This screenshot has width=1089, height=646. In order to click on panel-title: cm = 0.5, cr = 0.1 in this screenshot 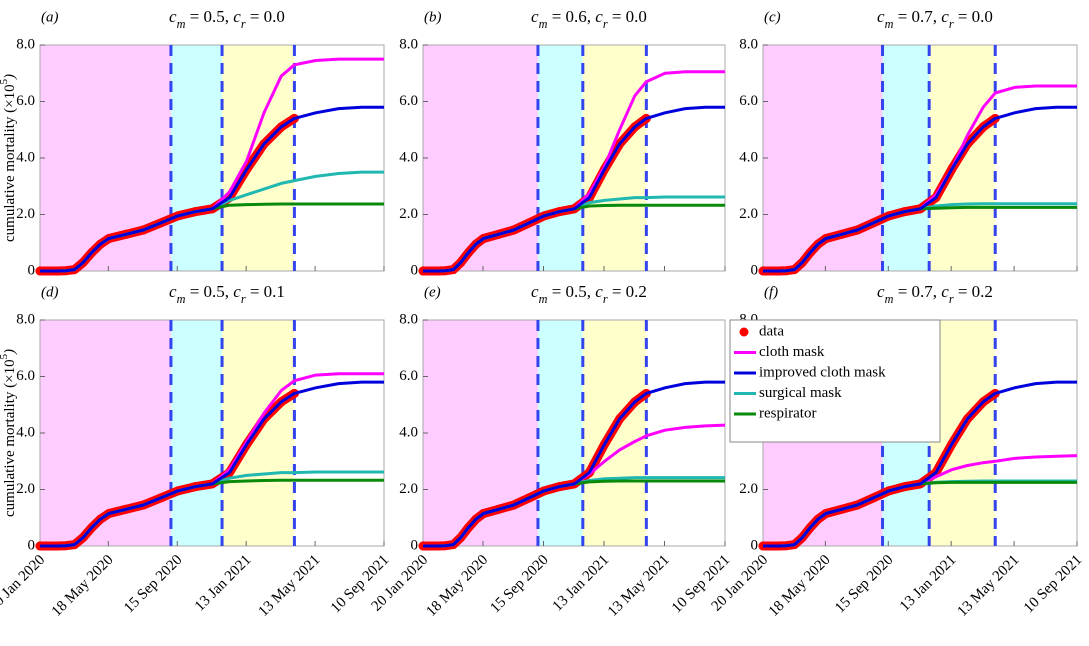, I will do `click(227, 294)`.